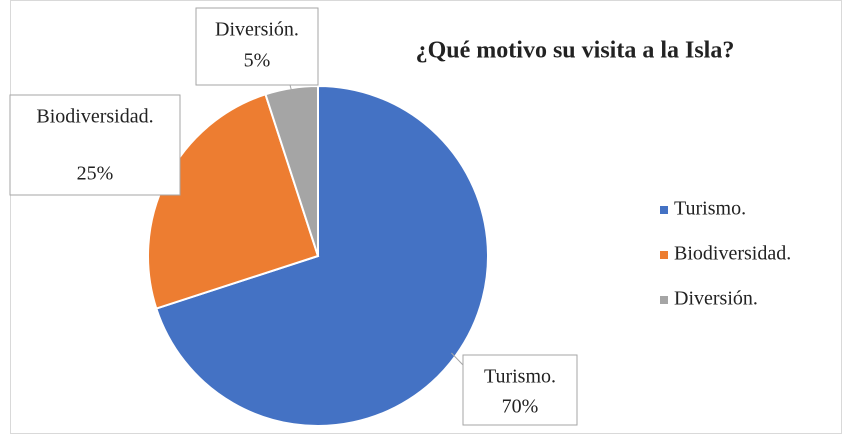 This screenshot has height=434, width=843. Describe the element at coordinates (291, 170) in the screenshot. I see `pie-slice` at that location.